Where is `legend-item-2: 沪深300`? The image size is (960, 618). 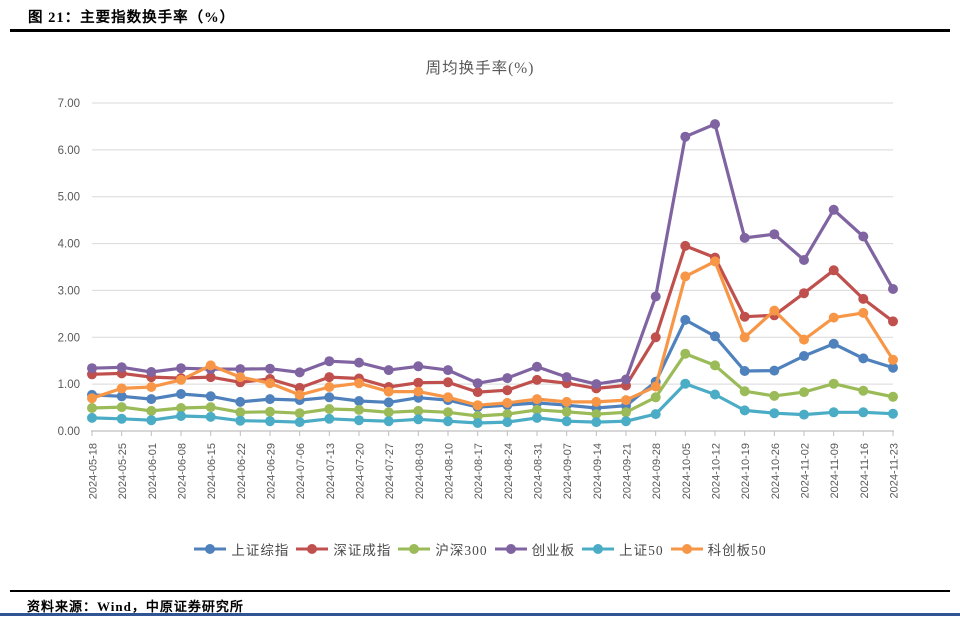 legend-item-2: 沪深300 is located at coordinates (442, 549).